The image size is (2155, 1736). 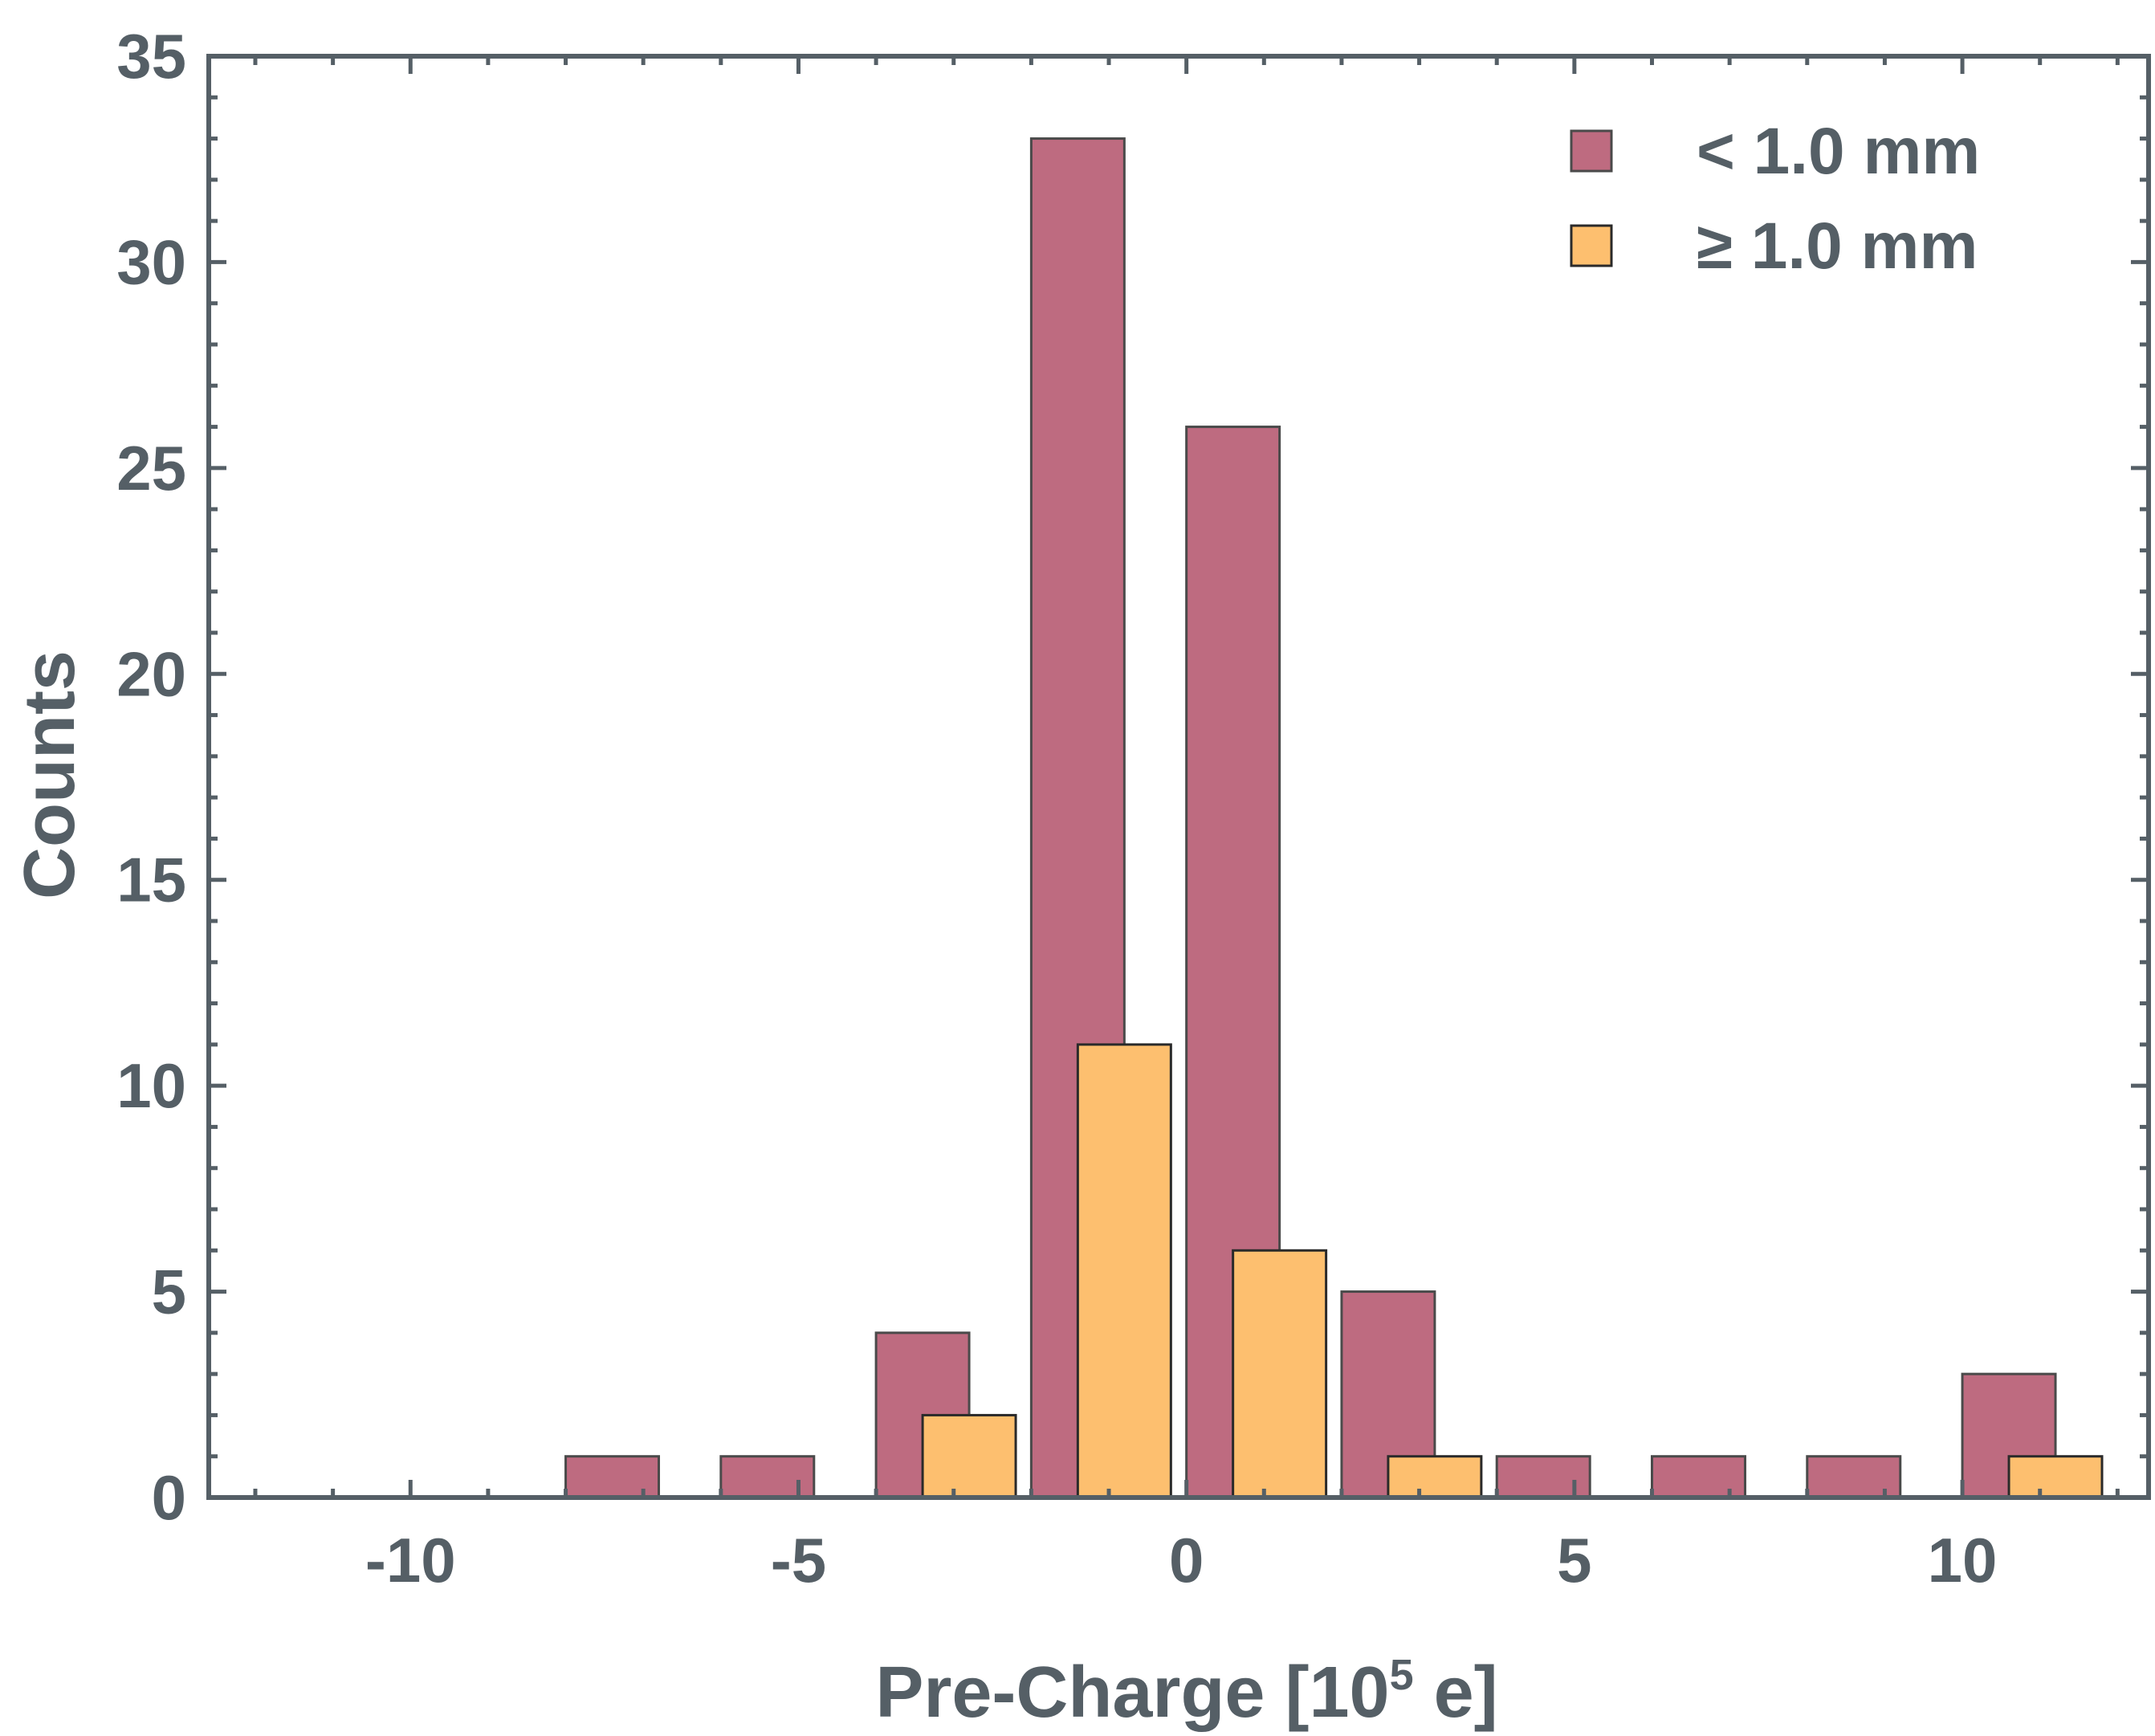 What do you see at coordinates (1456, 1692) in the screenshot?
I see `x-axis-title-tail: e]` at bounding box center [1456, 1692].